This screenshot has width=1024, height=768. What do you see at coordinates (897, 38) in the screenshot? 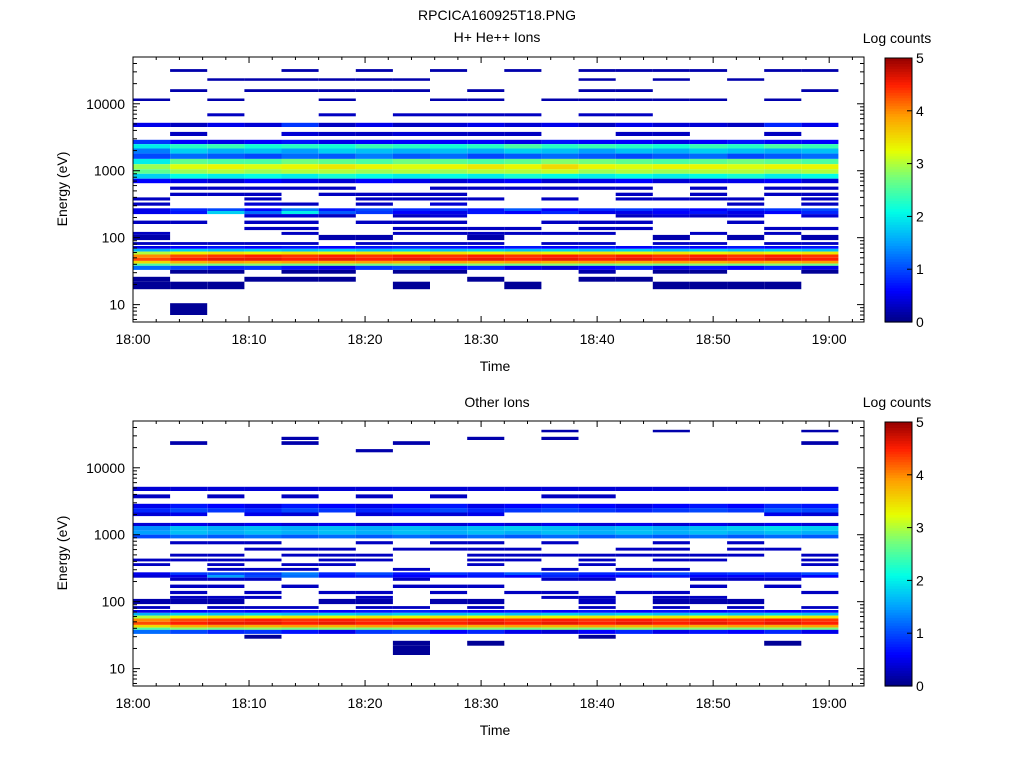
I see `colorbar-label: Log counts` at bounding box center [897, 38].